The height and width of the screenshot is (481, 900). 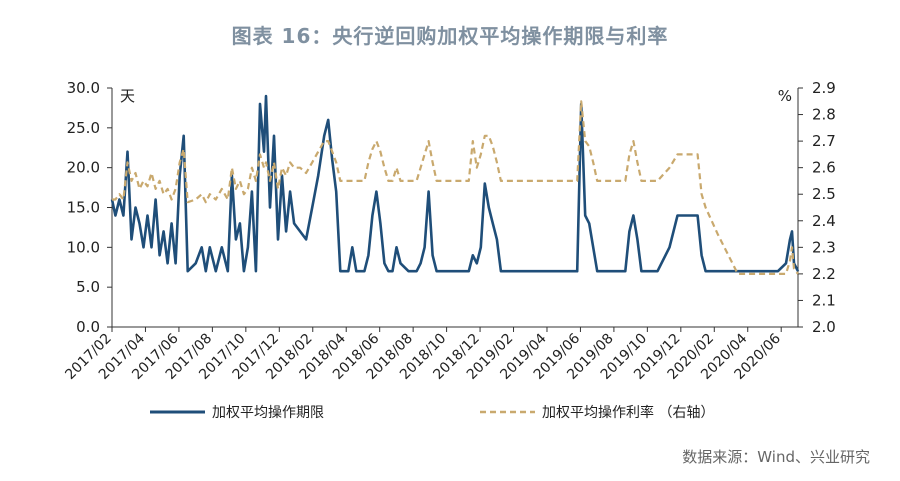 What do you see at coordinates (824, 194) in the screenshot?
I see `right-tick-label: 2.5` at bounding box center [824, 194].